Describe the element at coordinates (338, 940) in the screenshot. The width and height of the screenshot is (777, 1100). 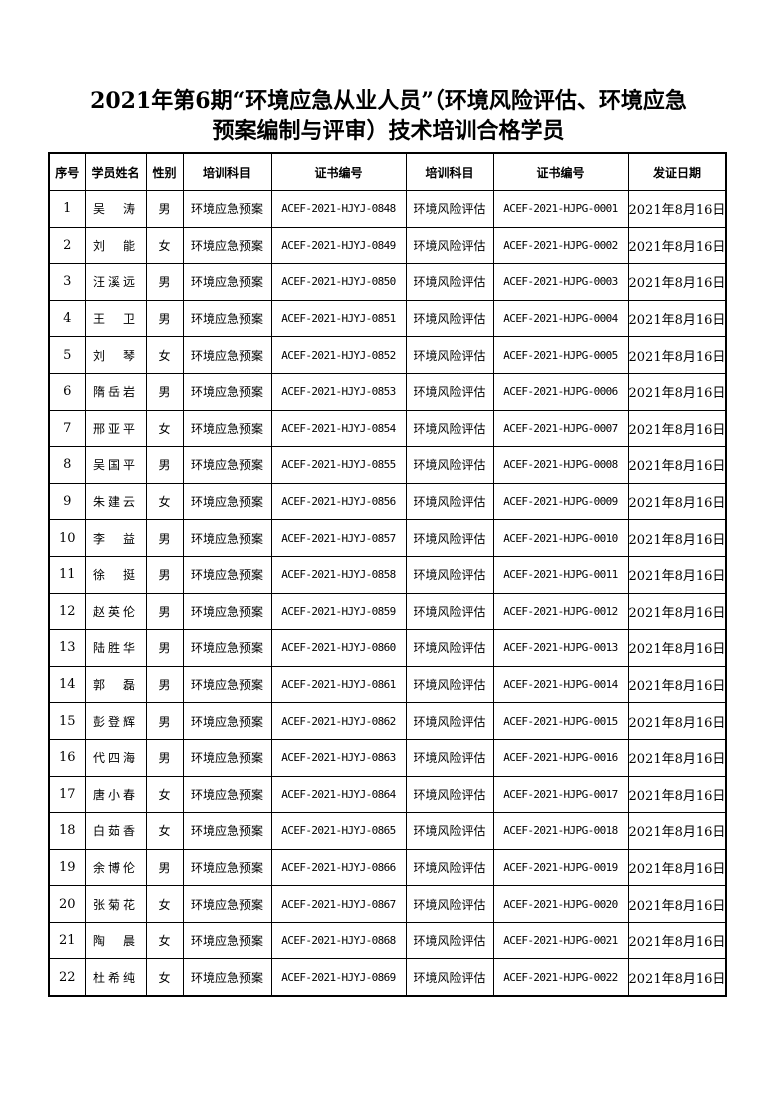
I see `cell-cert-no-1: ACEF-2021-HJYJ-0868` at that location.